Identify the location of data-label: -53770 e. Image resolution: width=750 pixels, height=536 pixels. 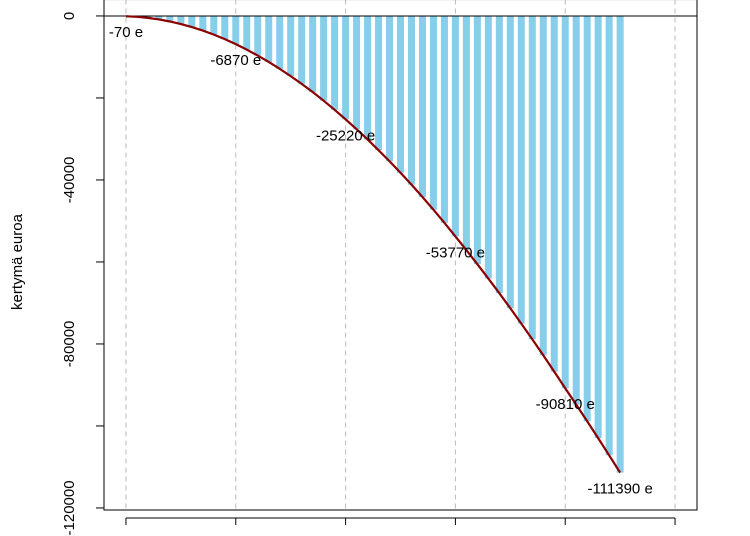
(455, 252).